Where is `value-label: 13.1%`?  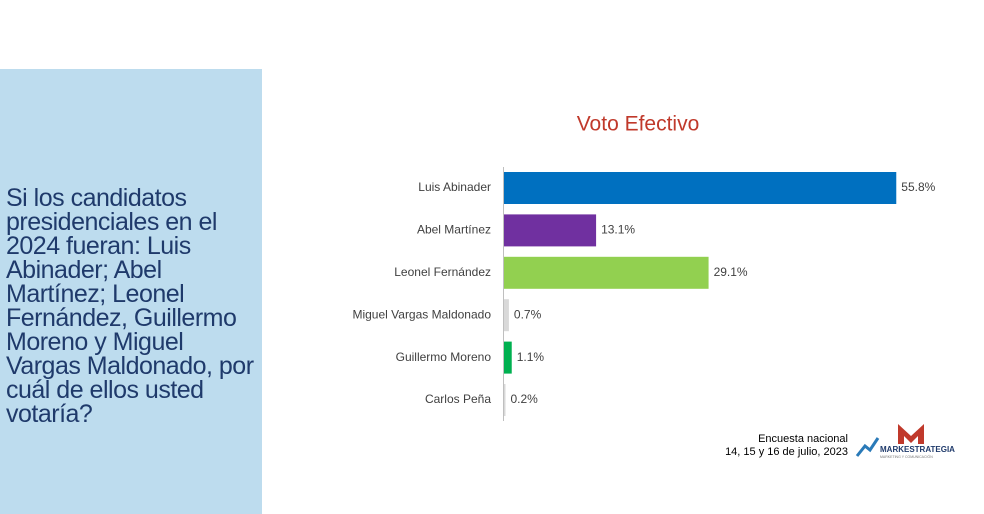 value-label: 13.1% is located at coordinates (618, 230).